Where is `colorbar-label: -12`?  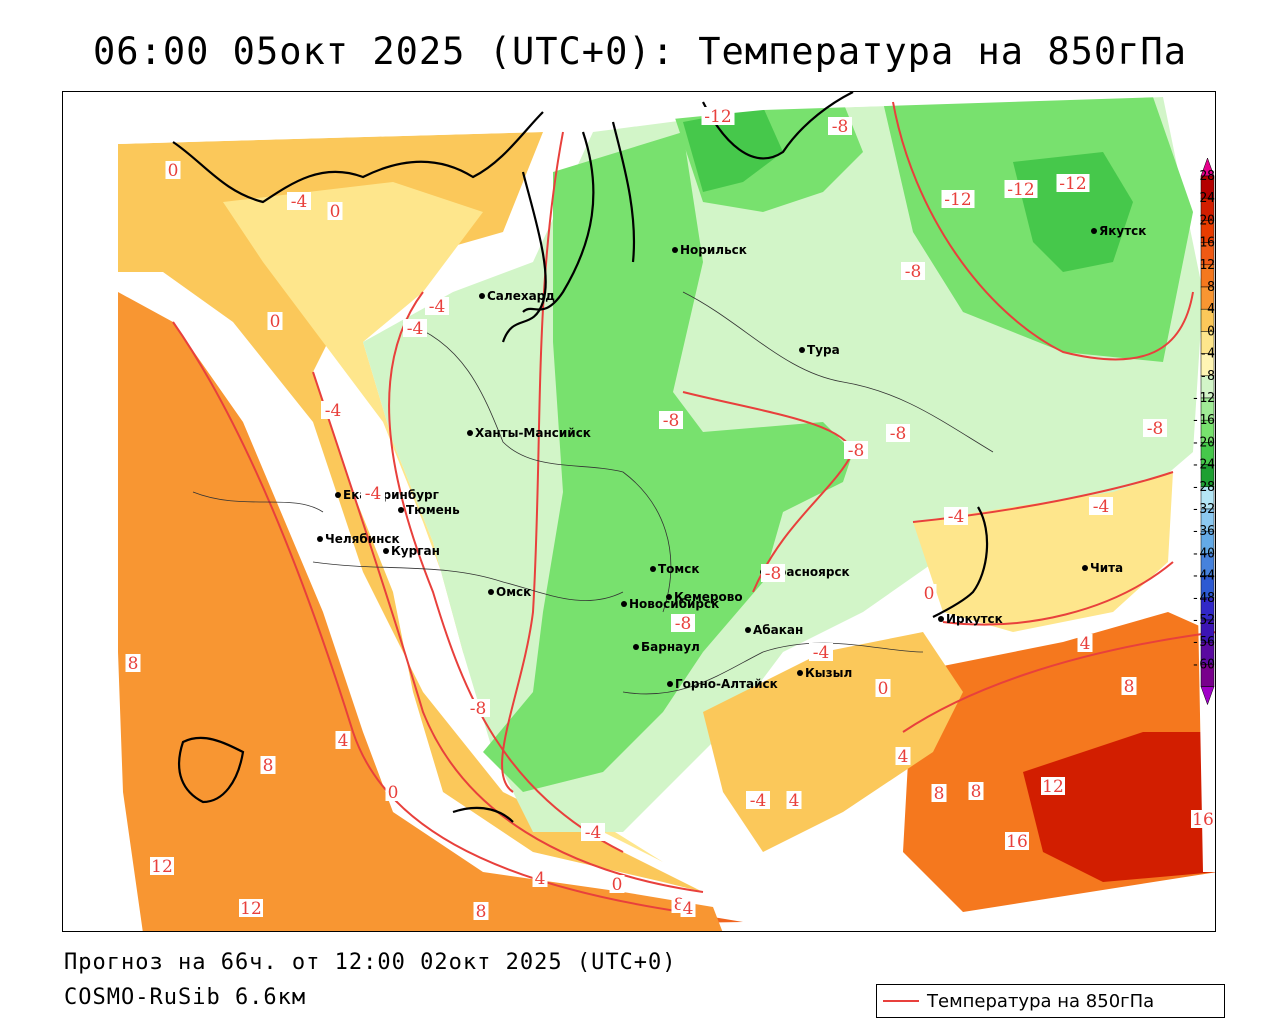
colorbar-label: -12 is located at coordinates (1203, 398).